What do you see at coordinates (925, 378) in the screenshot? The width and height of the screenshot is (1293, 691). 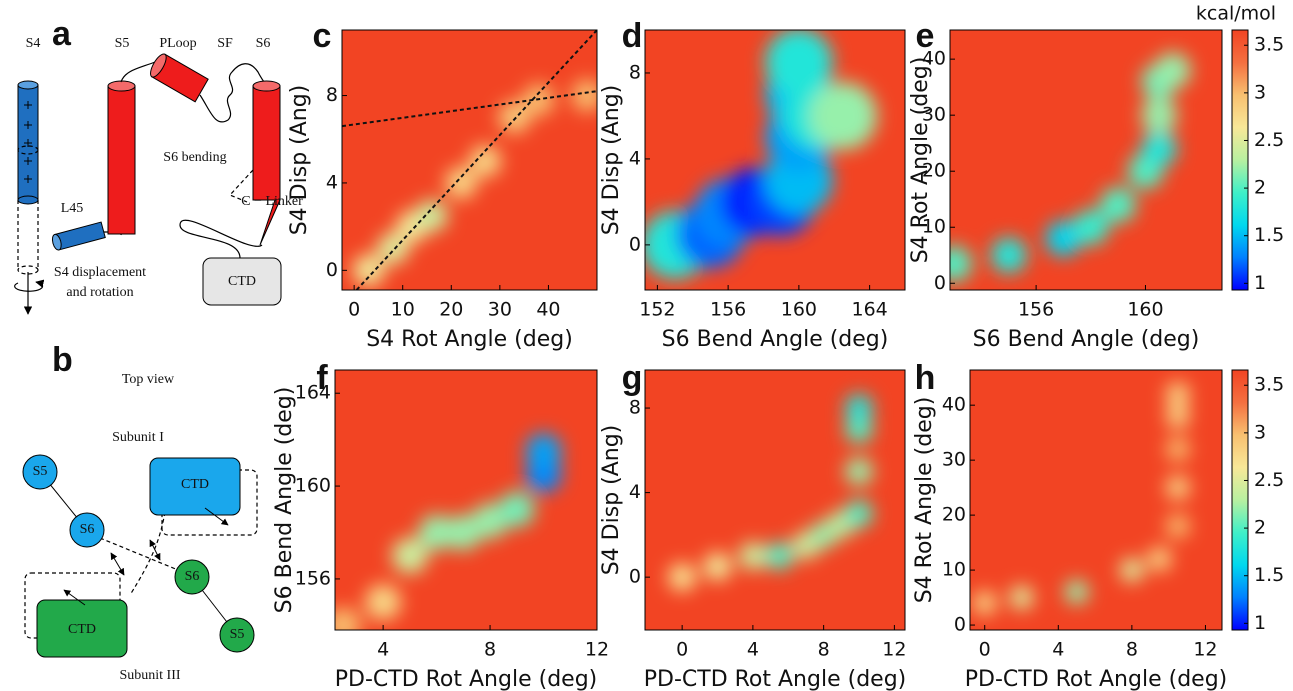 I see `panel-letter: h` at bounding box center [925, 378].